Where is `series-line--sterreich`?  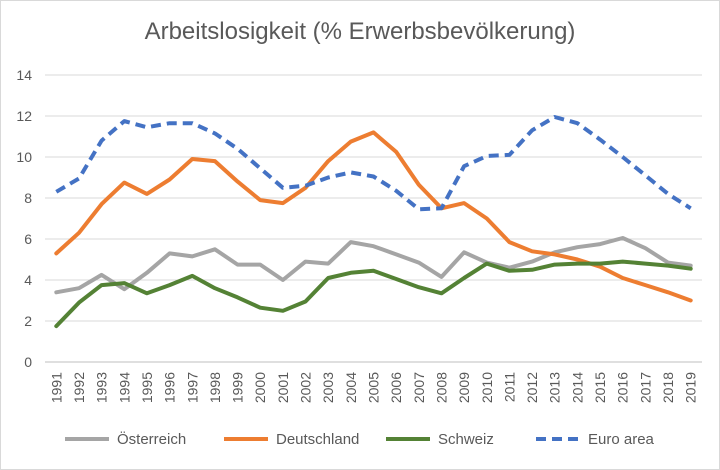
series-line--sterreich is located at coordinates (373, 265).